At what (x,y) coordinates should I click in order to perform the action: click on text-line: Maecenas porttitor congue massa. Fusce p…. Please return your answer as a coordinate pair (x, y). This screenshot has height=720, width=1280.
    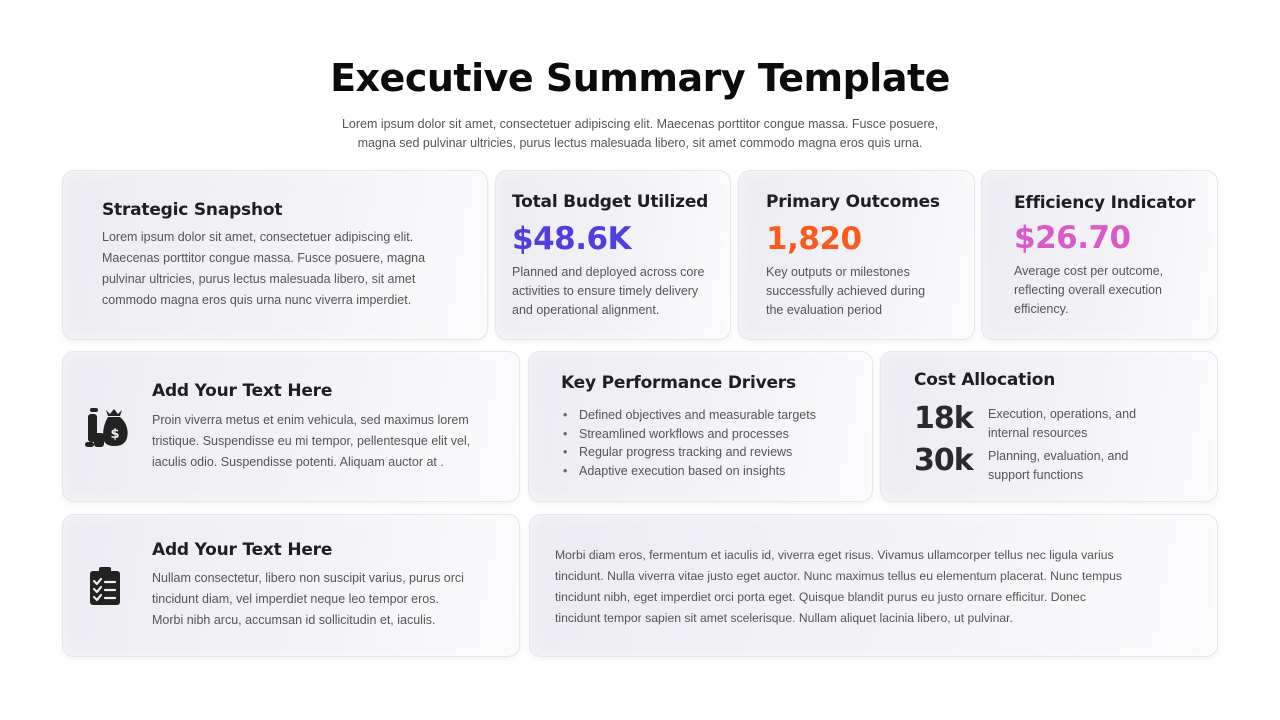
    Looking at the image, I should click on (264, 258).